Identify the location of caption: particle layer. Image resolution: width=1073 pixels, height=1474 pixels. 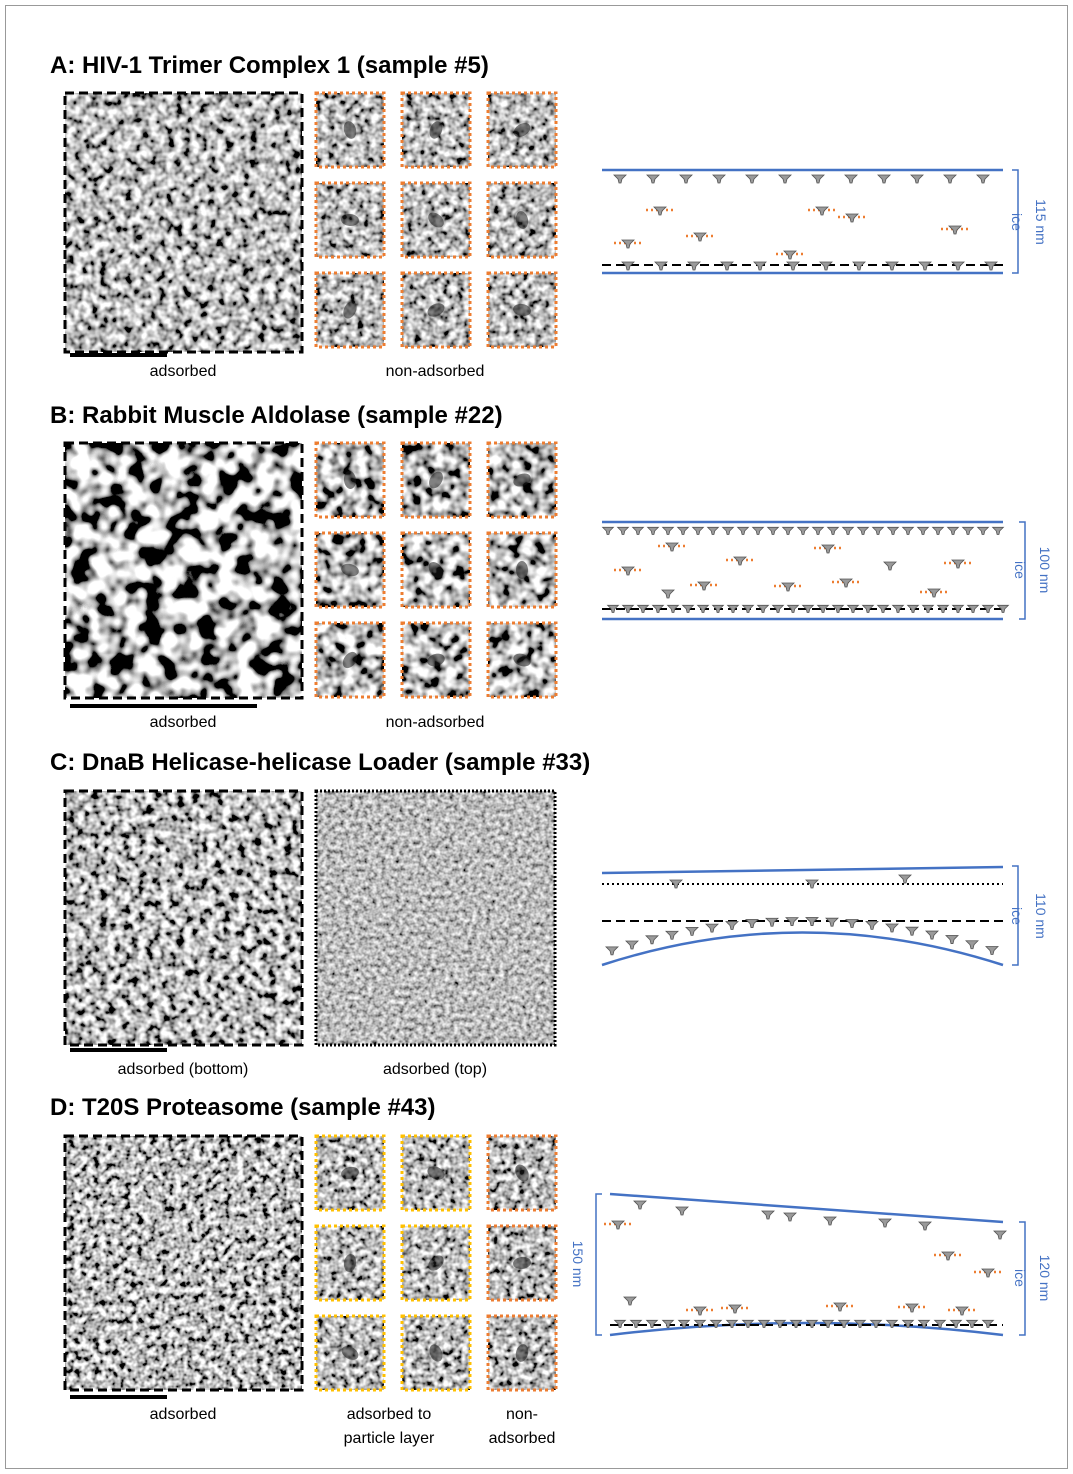
(389, 1438).